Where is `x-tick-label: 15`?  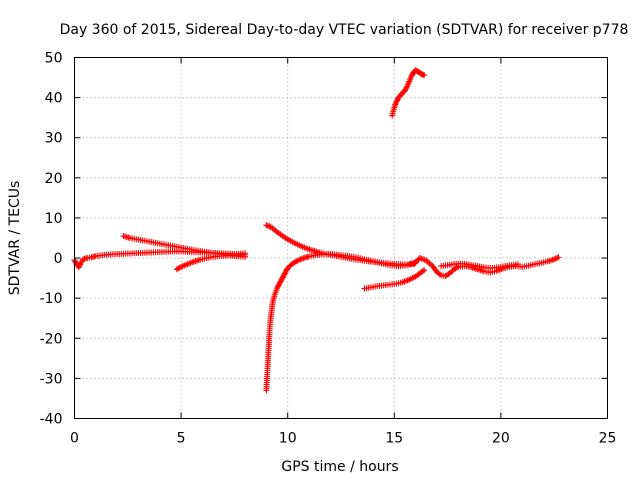
x-tick-label: 15 is located at coordinates (394, 439).